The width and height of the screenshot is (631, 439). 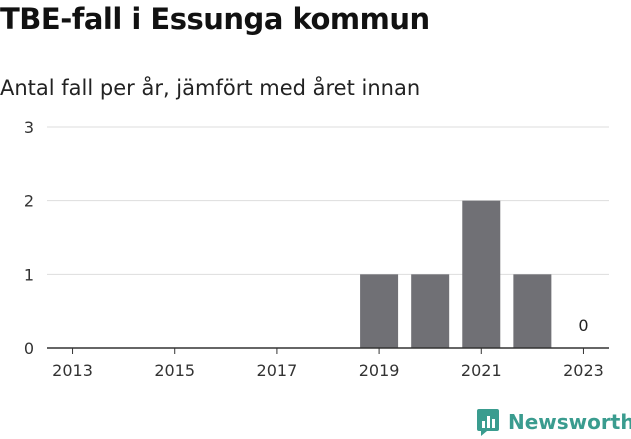 What do you see at coordinates (72, 370) in the screenshot?
I see `x-tick-label-2013: 2013` at bounding box center [72, 370].